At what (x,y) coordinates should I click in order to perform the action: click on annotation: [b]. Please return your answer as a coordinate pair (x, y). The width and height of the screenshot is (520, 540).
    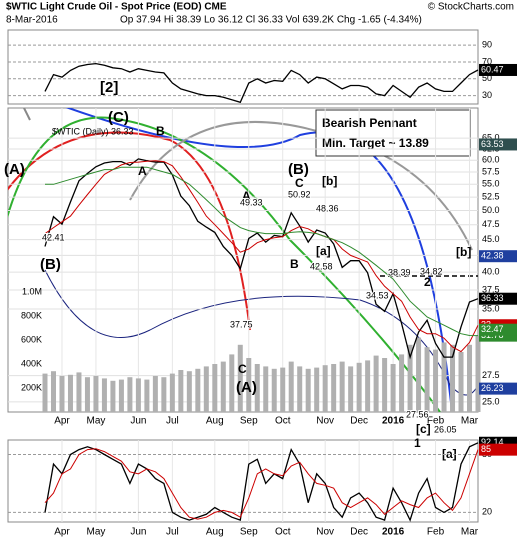
    Looking at the image, I should click on (329, 181).